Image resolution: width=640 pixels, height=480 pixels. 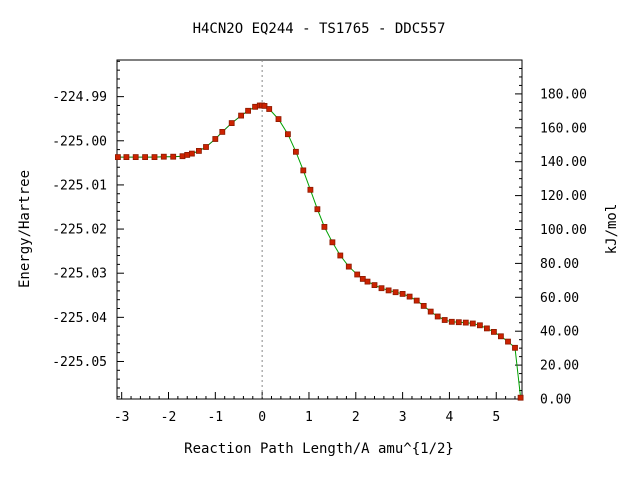 I want to click on x-axis-label: Reaction Path Length/A amu^{1/2}, so click(x=319, y=449).